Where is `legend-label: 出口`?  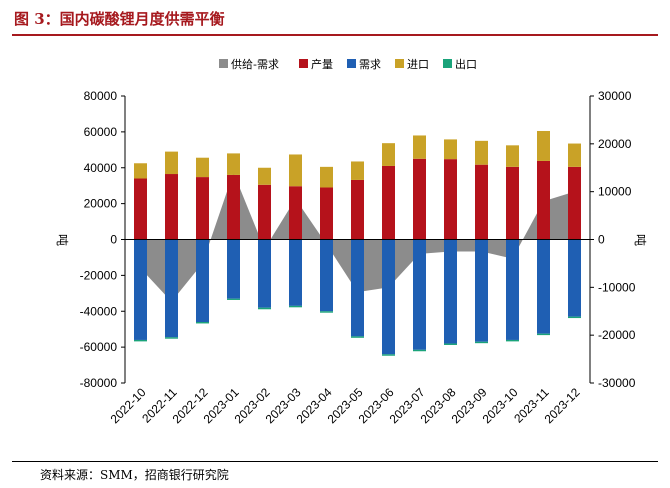 legend-label: 出口 is located at coordinates (466, 64).